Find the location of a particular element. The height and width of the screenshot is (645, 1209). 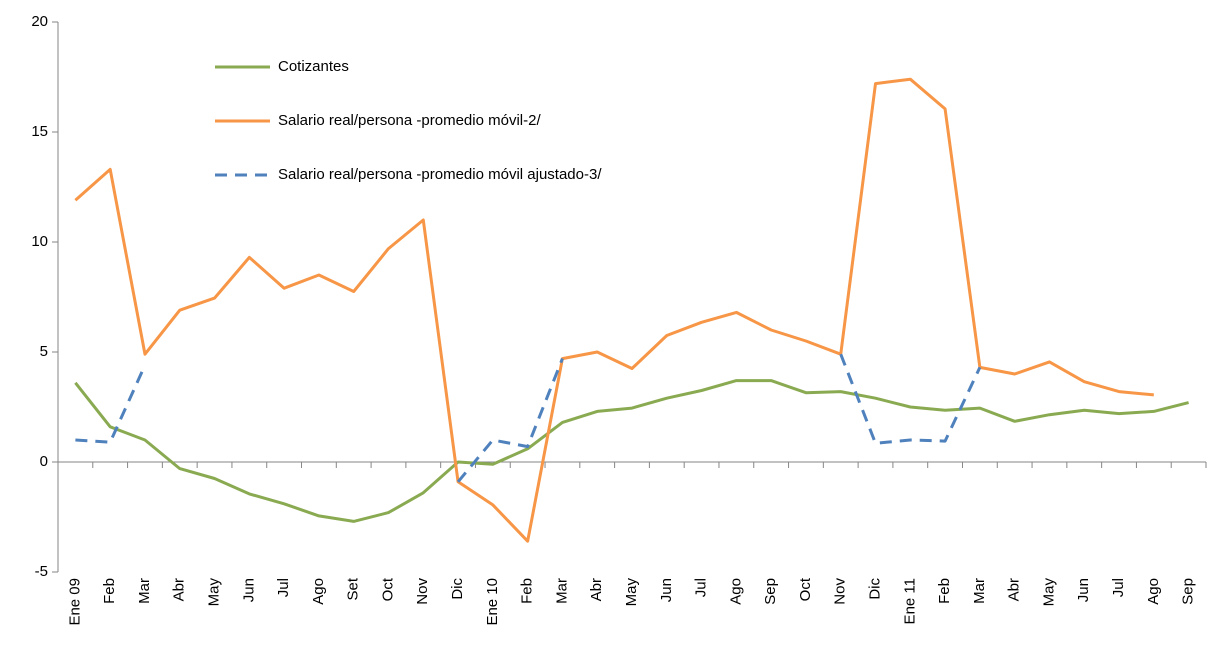

x-tick-label: Set is located at coordinates (353, 588).